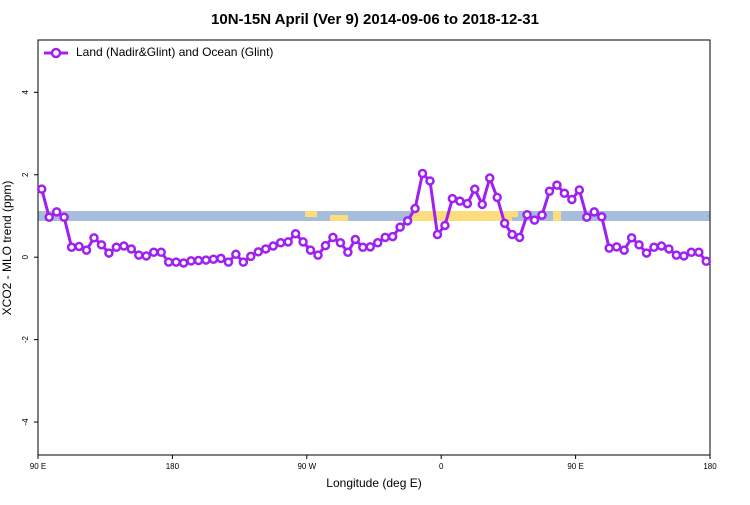 This screenshot has height=505, width=750. I want to click on x-axis-label: Longitude (deg E), so click(373, 483).